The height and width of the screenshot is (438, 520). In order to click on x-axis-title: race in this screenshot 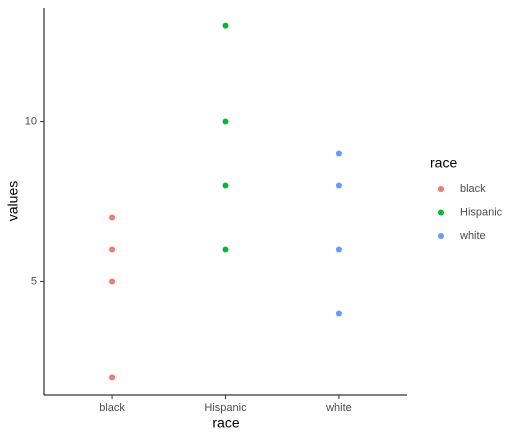, I will do `click(225, 423)`.